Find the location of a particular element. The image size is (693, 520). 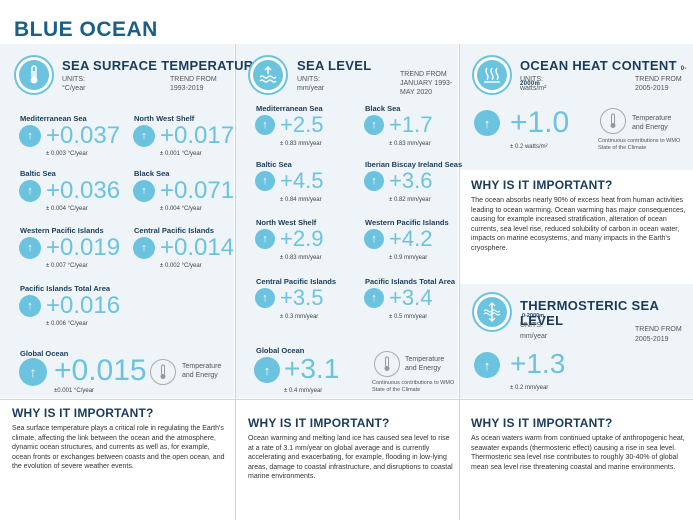

sst-item-name: Central Pacific Islands is located at coordinates (174, 230).